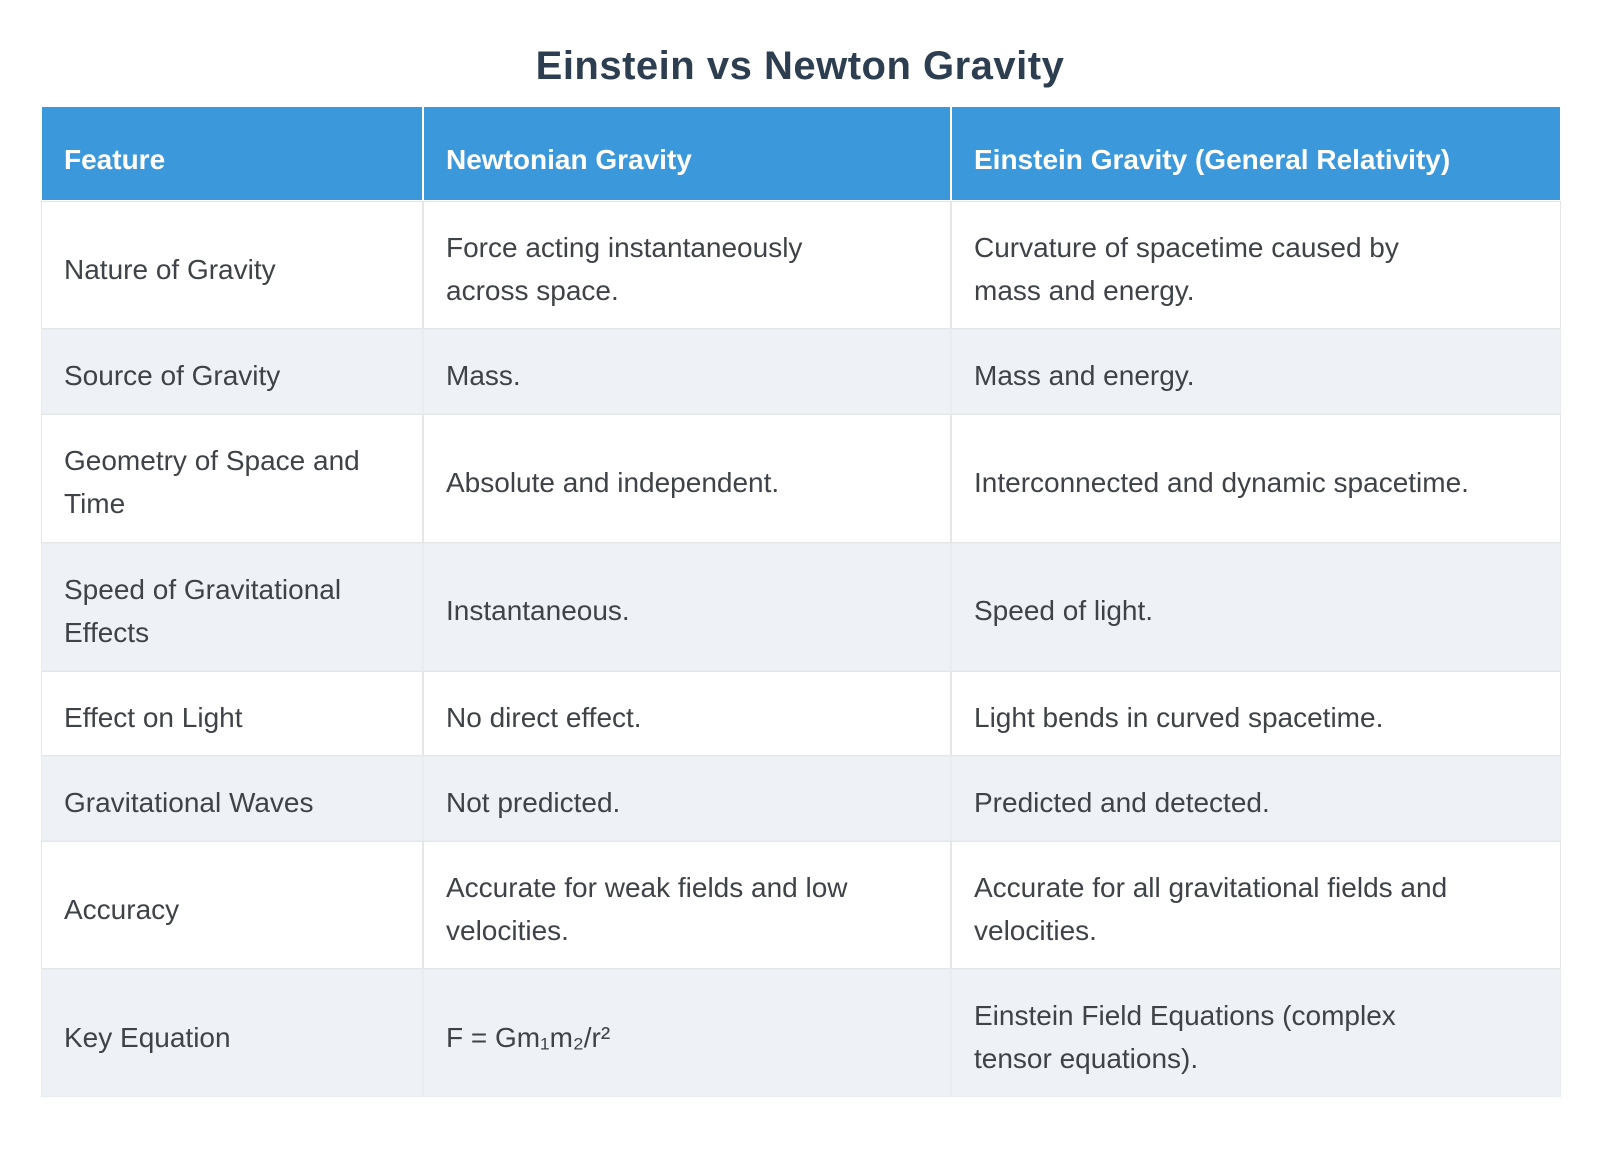 The image size is (1600, 1170). I want to click on feature-cell: Accuracy, so click(232, 905).